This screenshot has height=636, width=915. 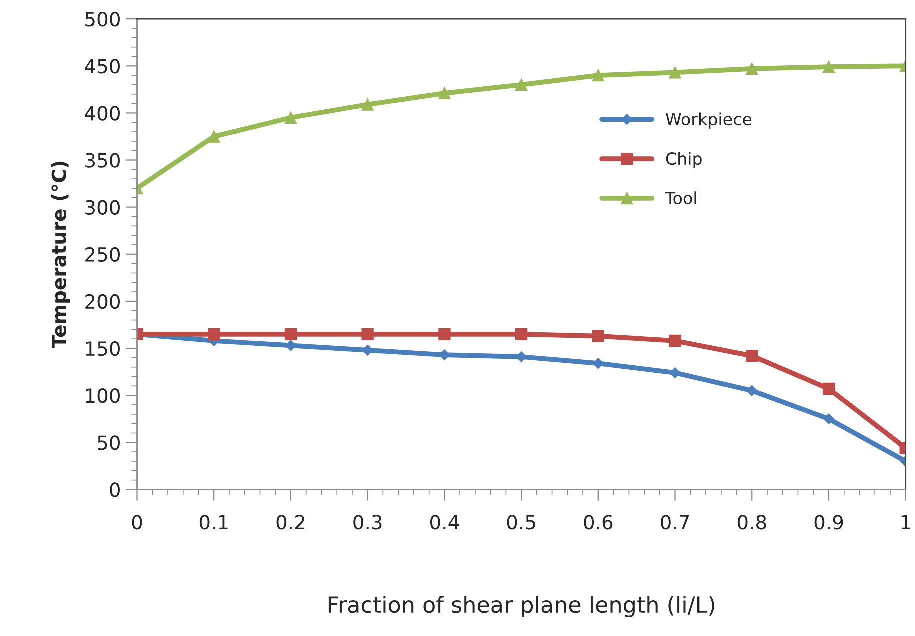 I want to click on y-tick-label: 350, so click(x=103, y=160).